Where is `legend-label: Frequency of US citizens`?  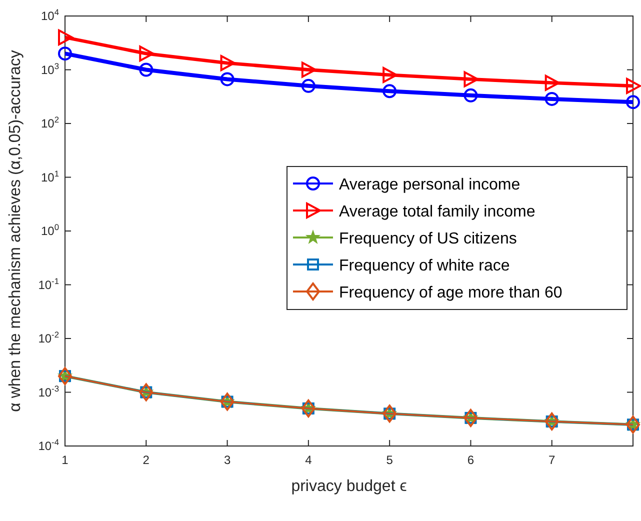 legend-label: Frequency of US citizens is located at coordinates (428, 239).